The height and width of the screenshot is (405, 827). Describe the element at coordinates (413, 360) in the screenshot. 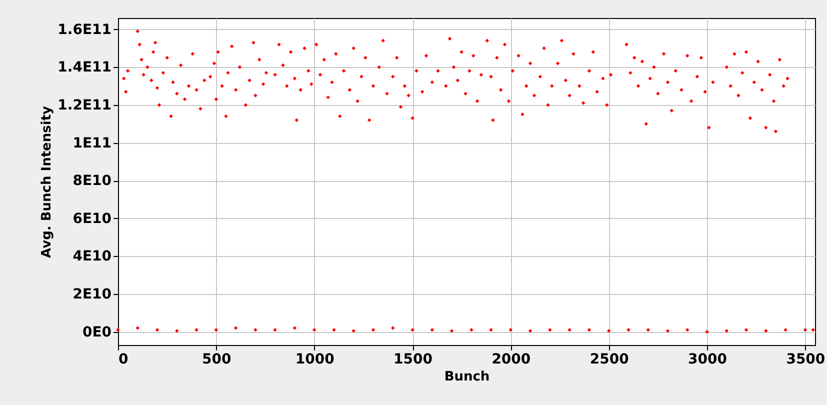

I see `x-tick-label: 1500` at that location.